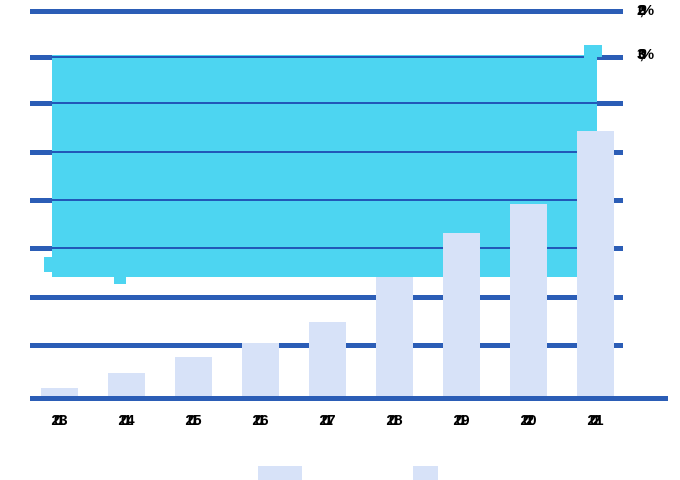  I want to click on bar-2021, so click(595, 266).